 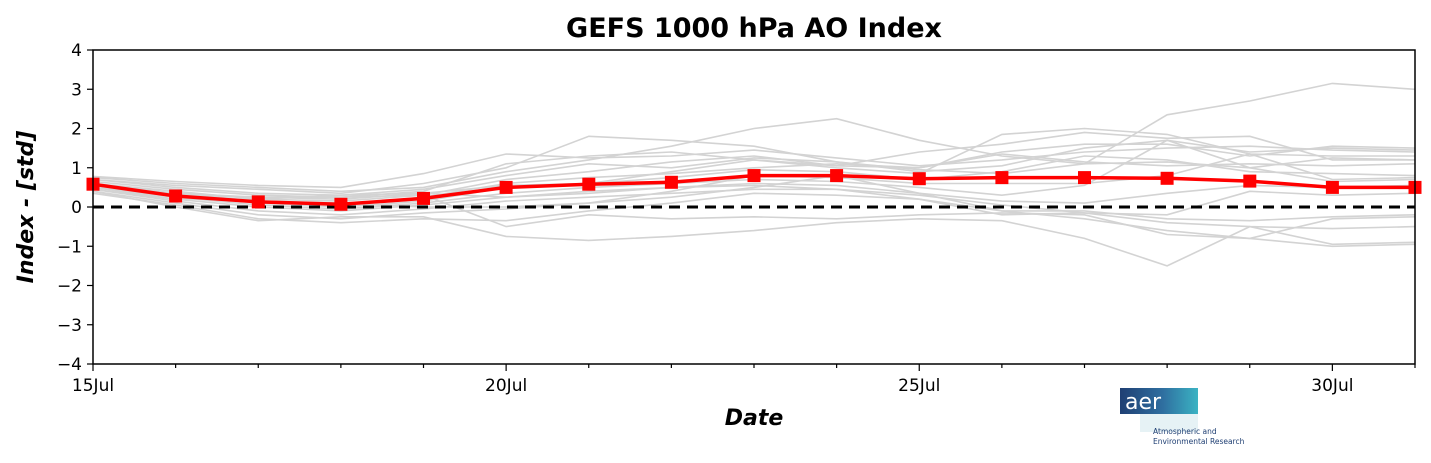 I want to click on y-tick-label: −2, so click(x=69, y=287).